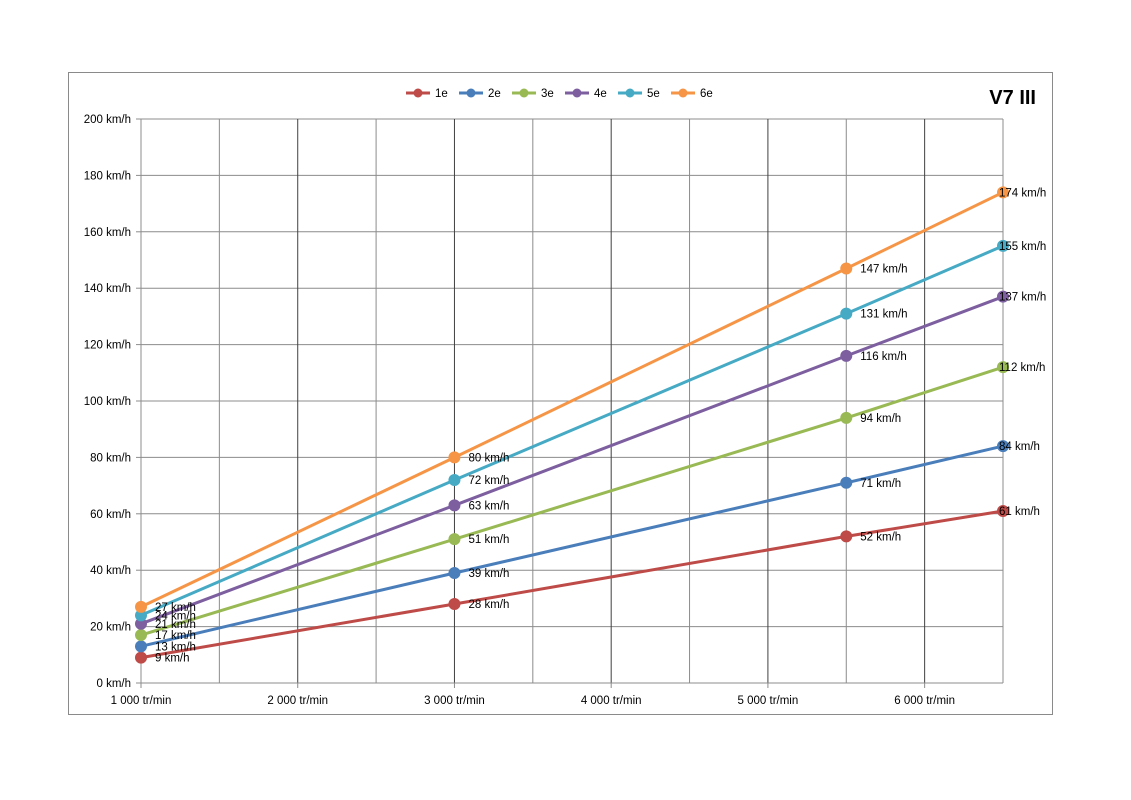 This screenshot has height=800, width=1131. What do you see at coordinates (883, 315) in the screenshot?
I see `data-label-5e: 131 km/h` at bounding box center [883, 315].